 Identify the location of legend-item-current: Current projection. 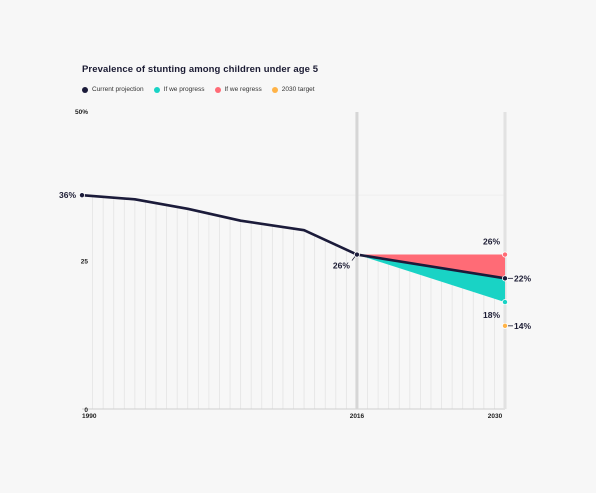
(113, 89).